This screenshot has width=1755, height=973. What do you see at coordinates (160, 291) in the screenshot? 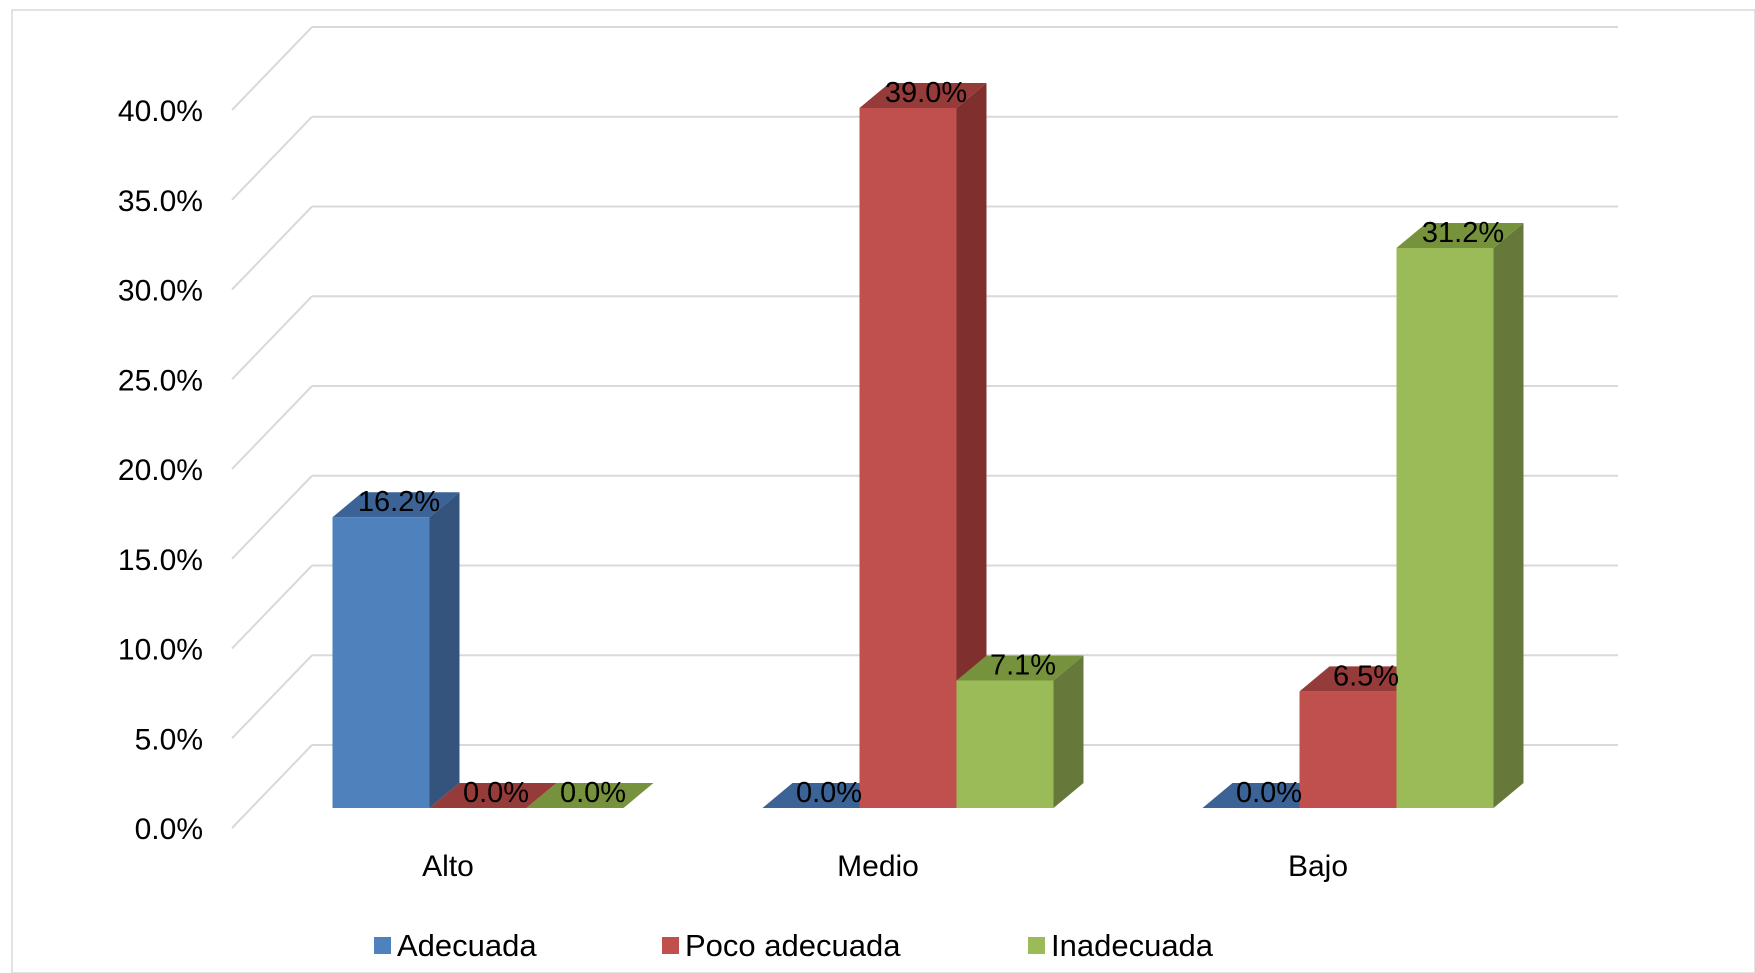
I see `y-tick-label: 30.0%` at bounding box center [160, 291].